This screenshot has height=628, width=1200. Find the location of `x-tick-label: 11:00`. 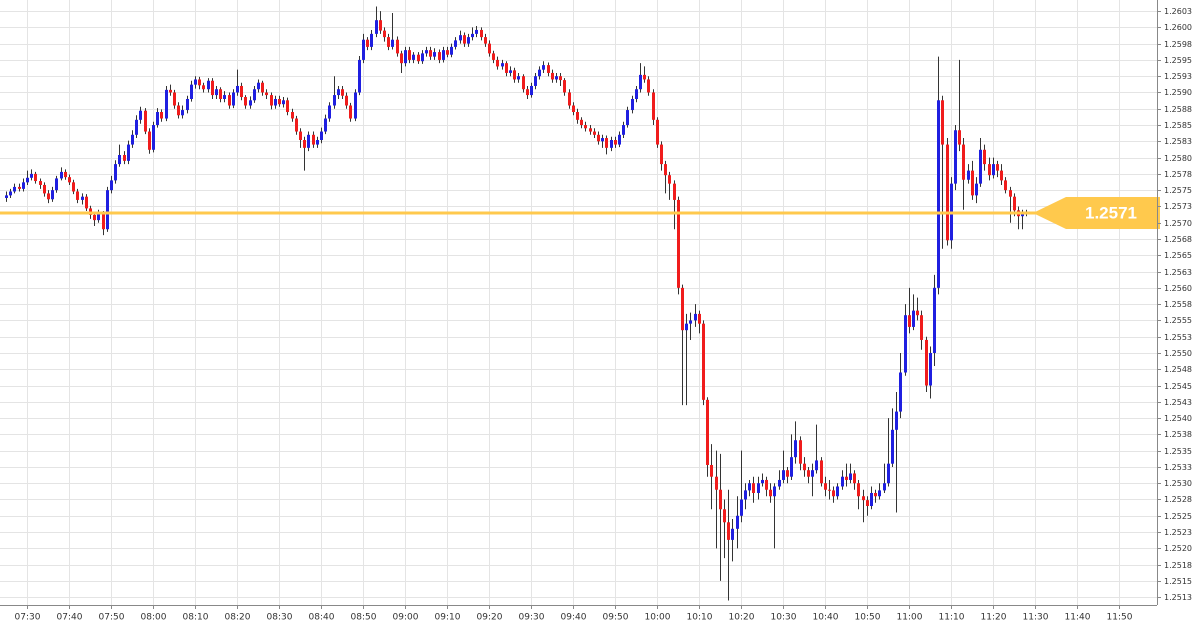

x-tick-label: 11:00 is located at coordinates (910, 618).